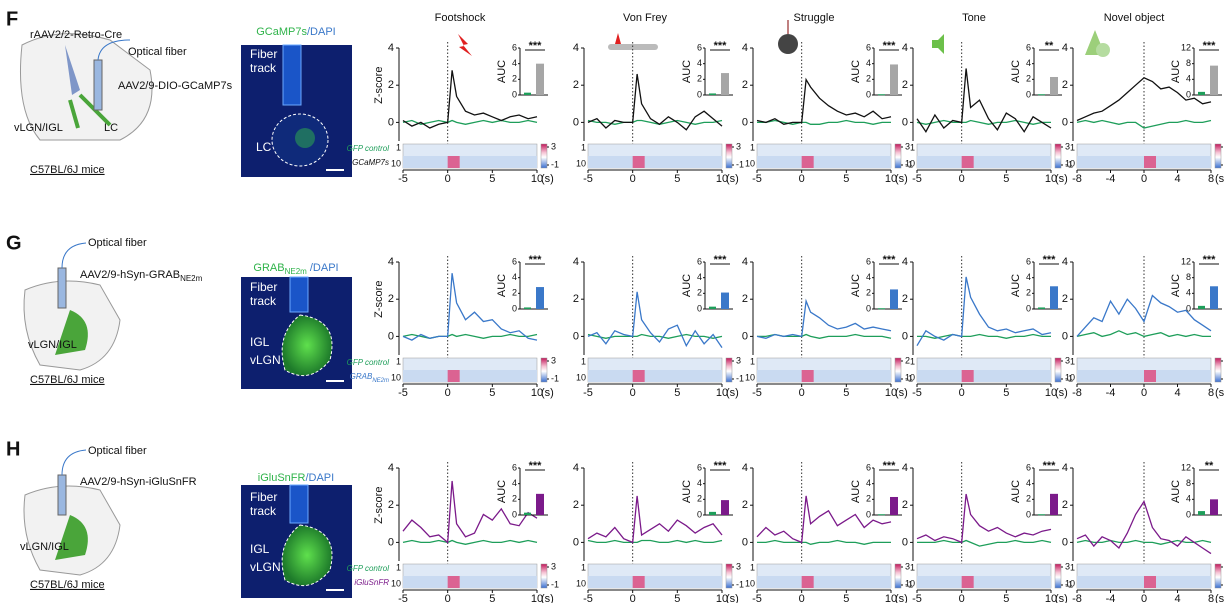  I want to click on label: vLGN/IGL, so click(38, 128).